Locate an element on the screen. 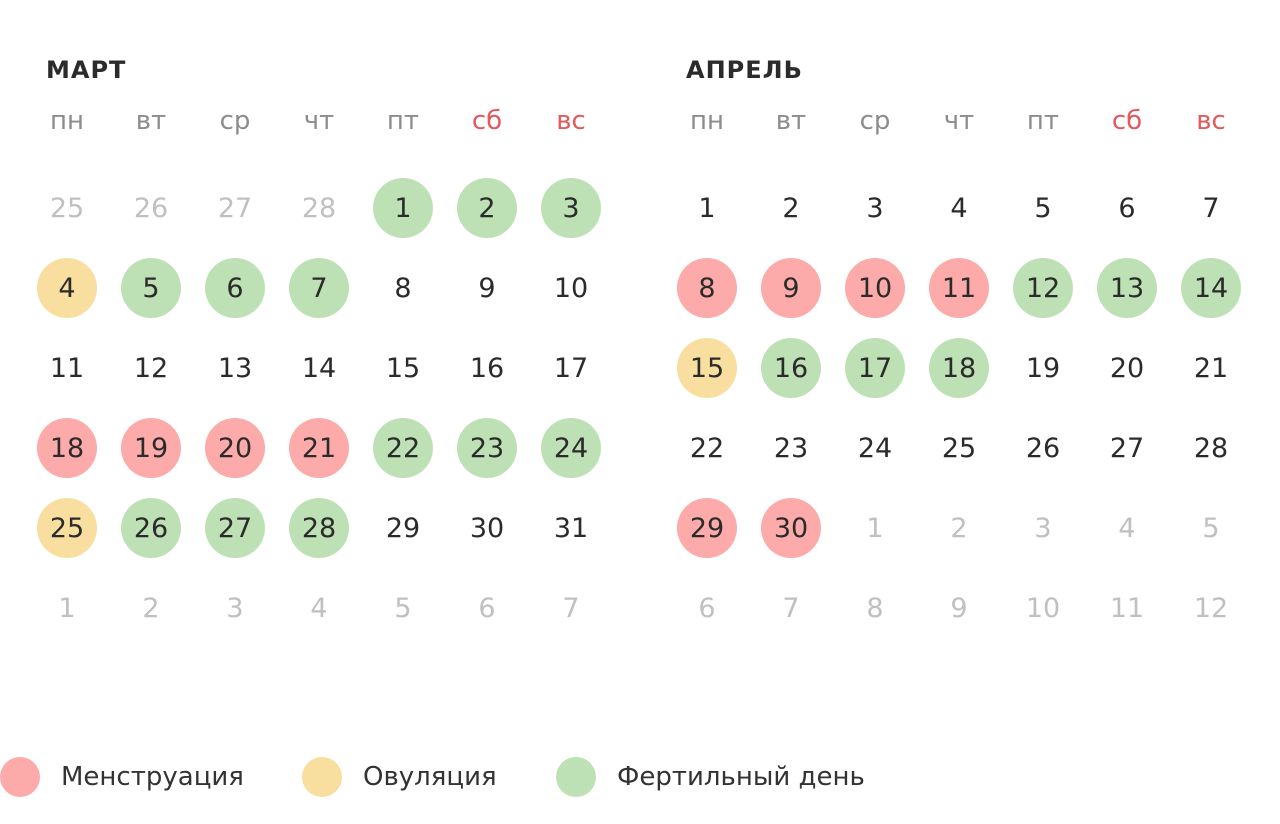 This screenshot has width=1280, height=824. calendar-day: 17 is located at coordinates (571, 368).